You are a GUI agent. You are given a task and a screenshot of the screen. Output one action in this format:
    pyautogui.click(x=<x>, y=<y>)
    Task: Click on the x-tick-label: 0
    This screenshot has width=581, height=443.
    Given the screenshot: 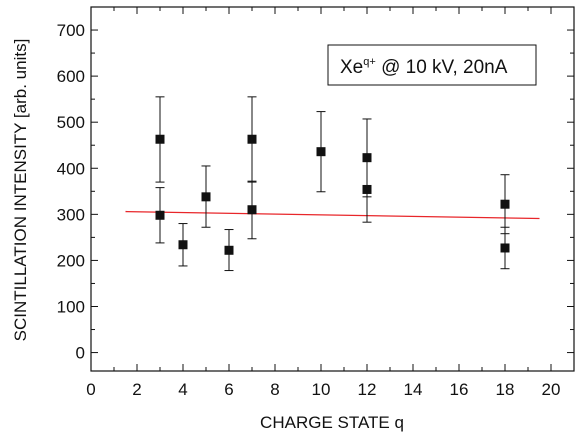 What is the action you would take?
    pyautogui.click(x=90, y=389)
    